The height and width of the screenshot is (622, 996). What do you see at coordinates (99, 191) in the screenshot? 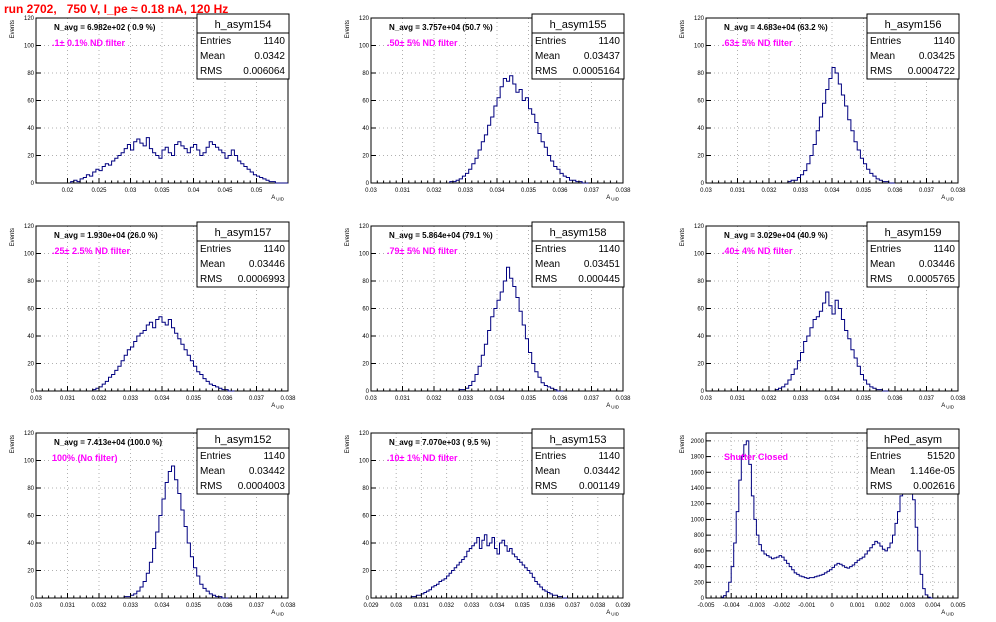
I see `x-tick-label: 0.025` at bounding box center [99, 191].